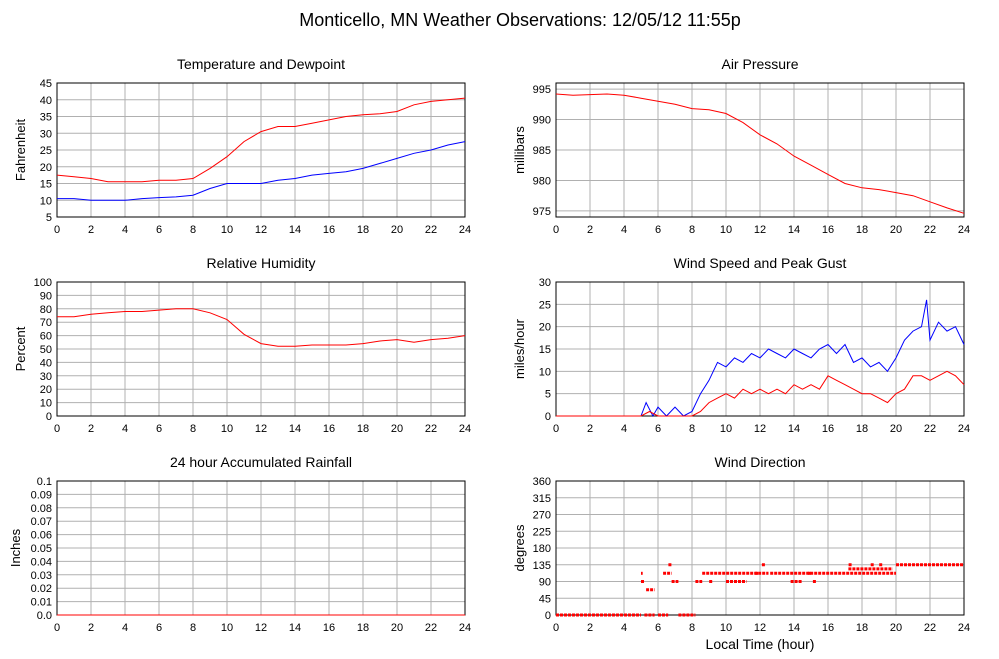  What do you see at coordinates (261, 263) in the screenshot?
I see `humidity-title: Relative Humidity` at bounding box center [261, 263].